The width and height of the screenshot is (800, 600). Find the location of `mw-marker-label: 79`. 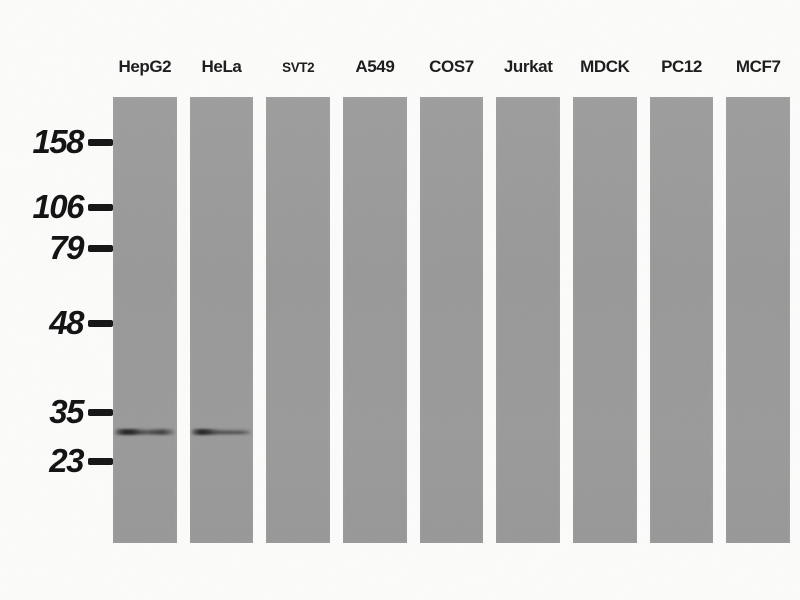

mw-marker-label: 79 is located at coordinates (66, 247).